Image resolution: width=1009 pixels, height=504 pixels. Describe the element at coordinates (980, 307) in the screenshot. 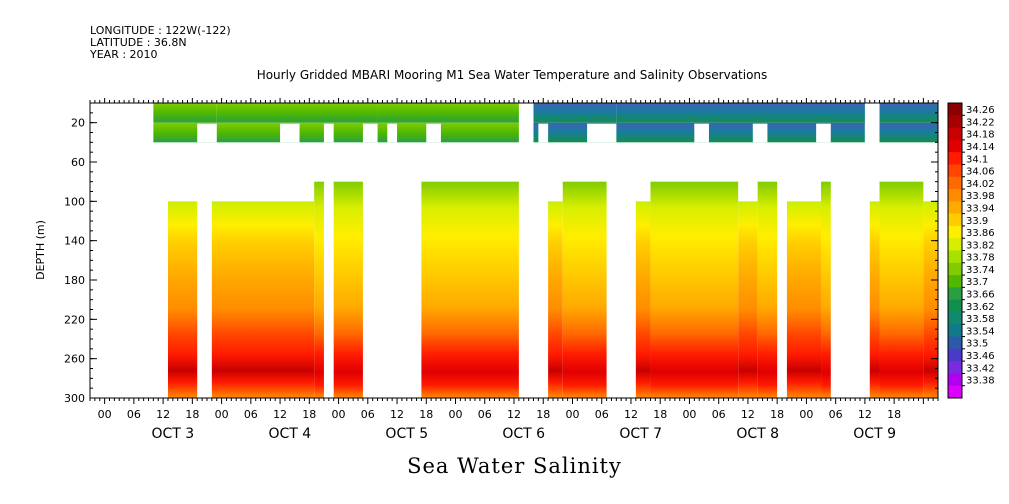

I see `colorbar-label: 33.62` at that location.